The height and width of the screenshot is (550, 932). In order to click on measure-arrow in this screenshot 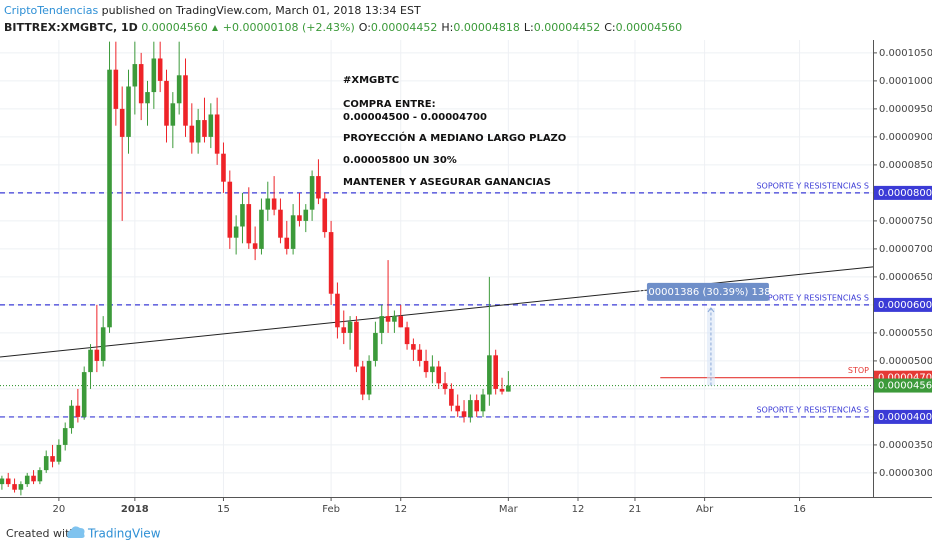, I will do `click(711, 310)`.